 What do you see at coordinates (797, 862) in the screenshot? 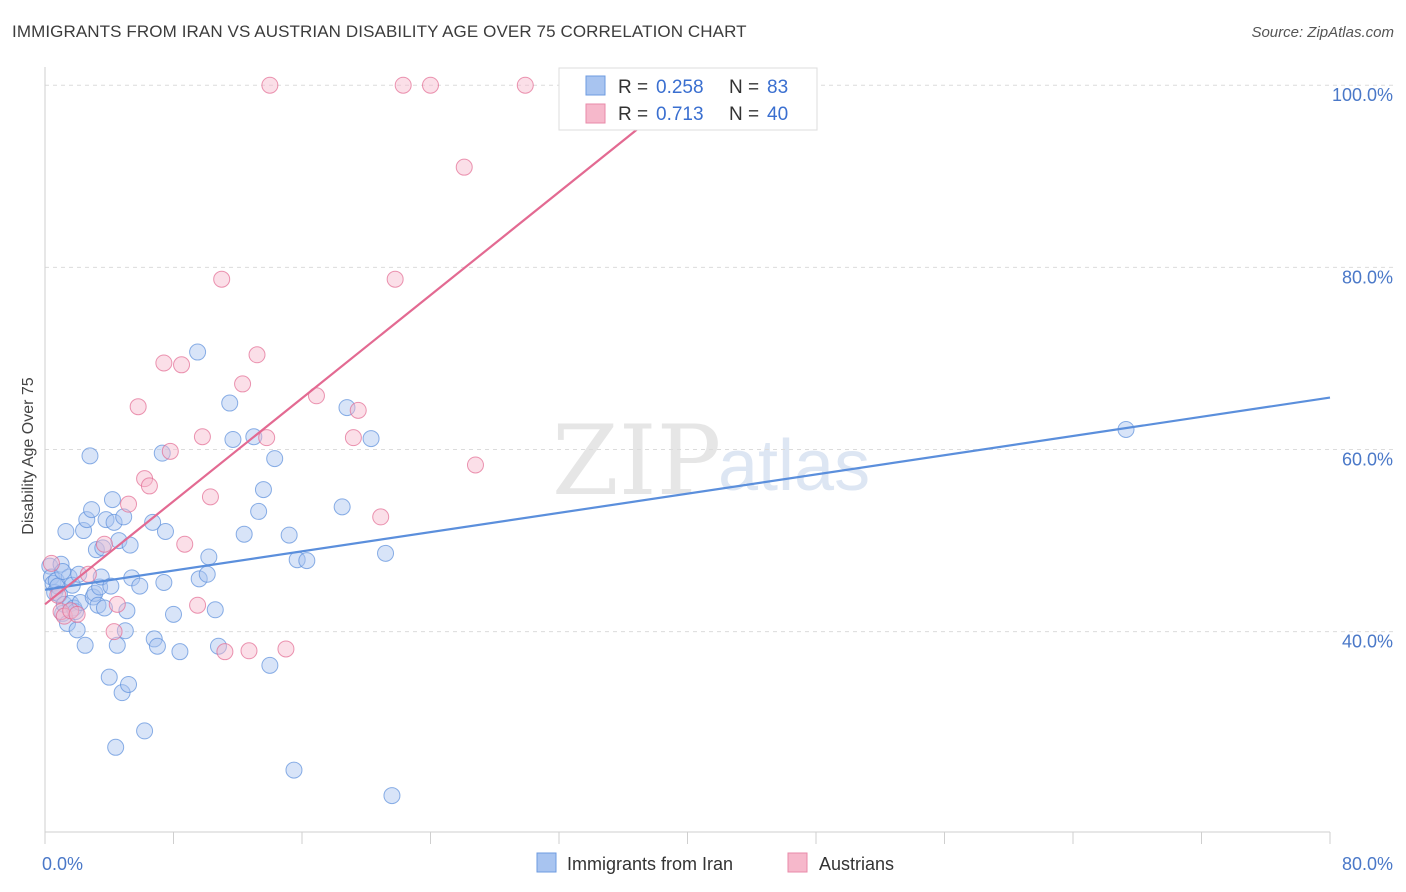
I see `legend-swatch-austrians` at bounding box center [797, 862].